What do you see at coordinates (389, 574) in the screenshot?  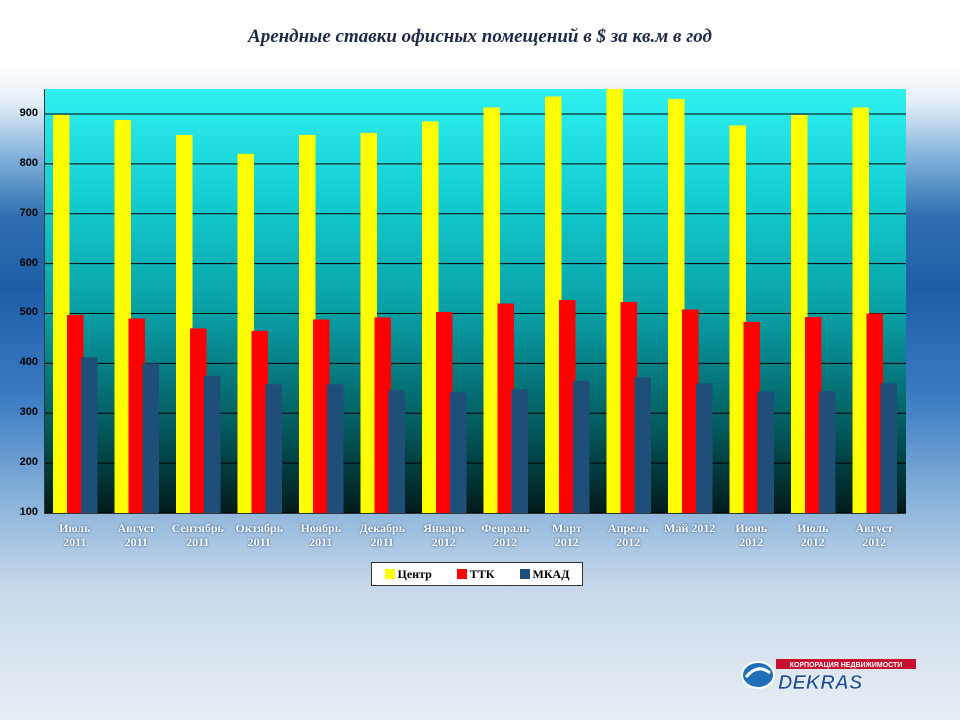 I see `legend-swatch-center` at bounding box center [389, 574].